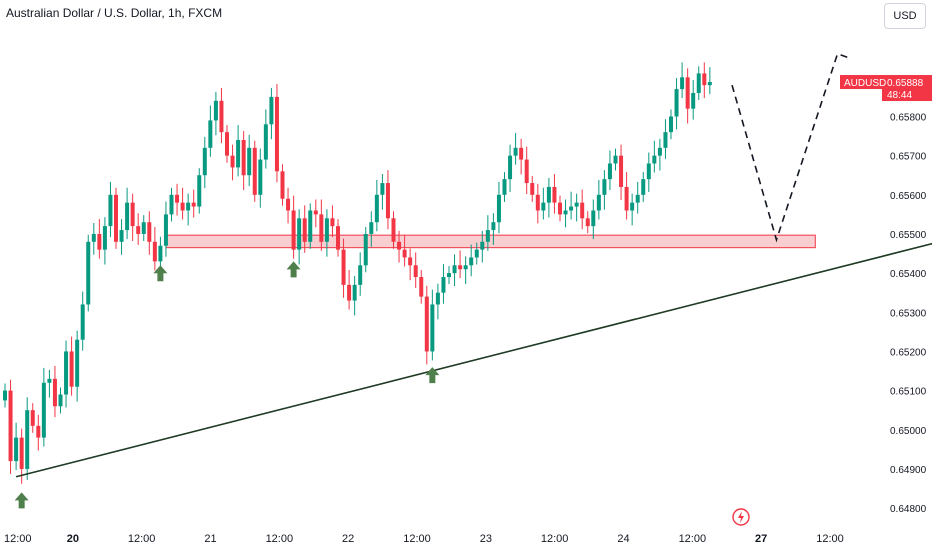 The height and width of the screenshot is (550, 932). Describe the element at coordinates (905, 83) in the screenshot. I see `price-tag-price: 0.65888` at that location.